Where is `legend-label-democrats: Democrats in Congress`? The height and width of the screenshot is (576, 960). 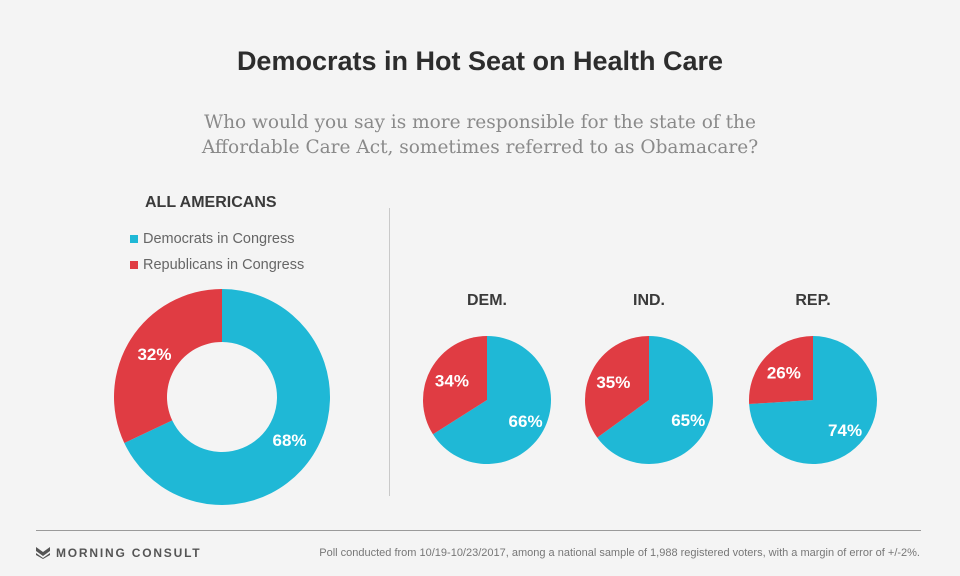 legend-label-democrats: Democrats in Congress is located at coordinates (219, 239).